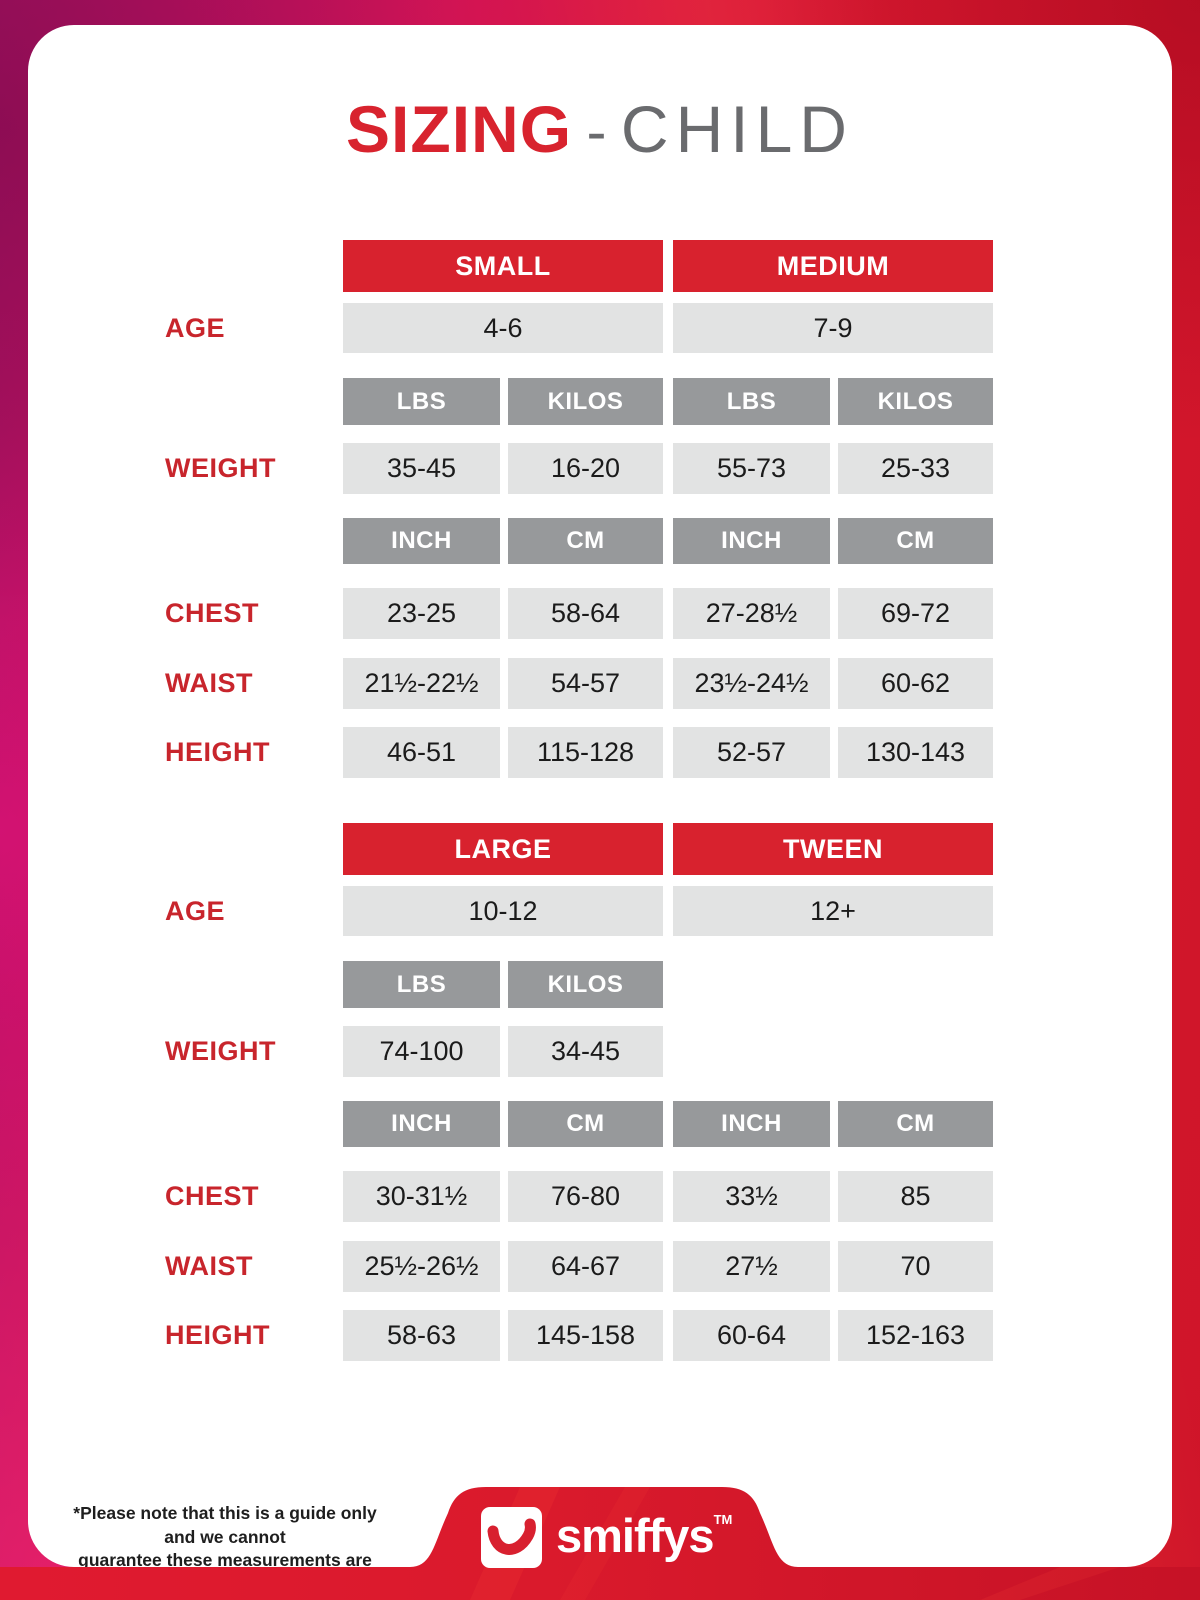 This screenshot has width=1200, height=1600. I want to click on height-cell: 152-163, so click(915, 1335).